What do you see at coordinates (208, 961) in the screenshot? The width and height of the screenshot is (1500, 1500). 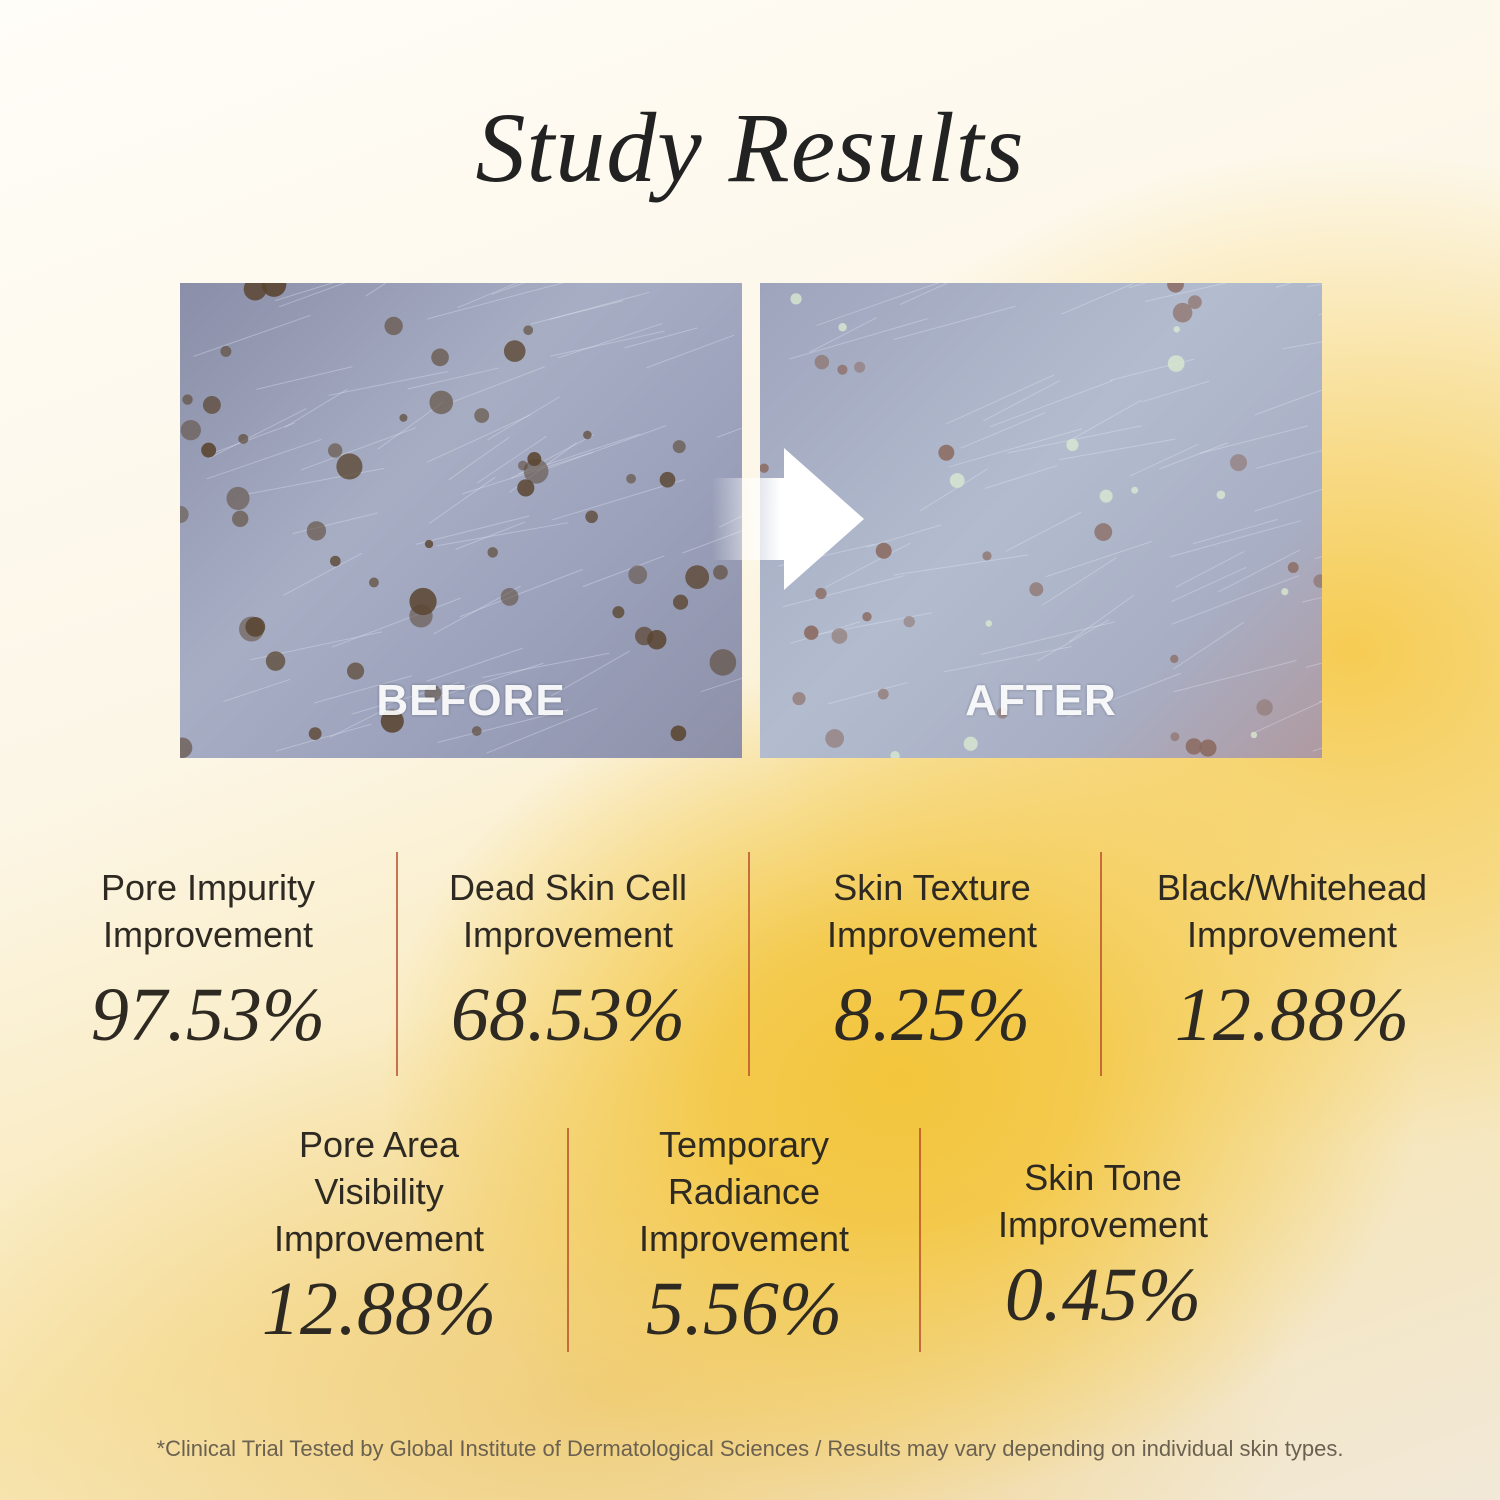 I see `stat-pore-impurity: Pore Impurity Improvement 97.53%` at bounding box center [208, 961].